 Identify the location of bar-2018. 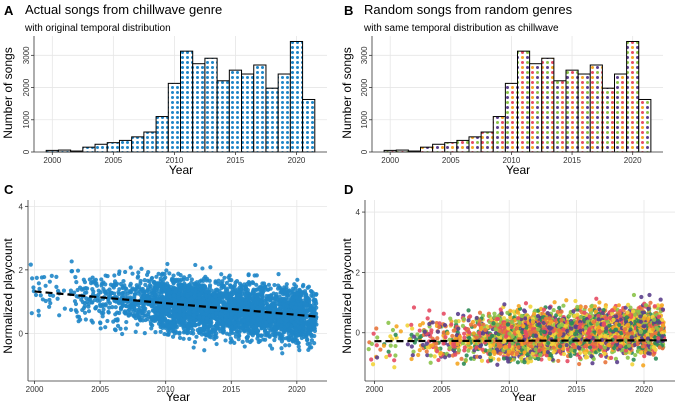
(608, 120).